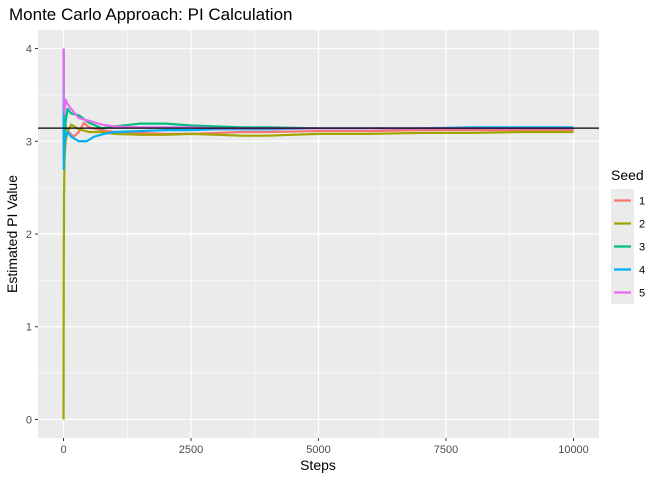 Image resolution: width=672 pixels, height=480 pixels. I want to click on legend-label-5: 5, so click(642, 294).